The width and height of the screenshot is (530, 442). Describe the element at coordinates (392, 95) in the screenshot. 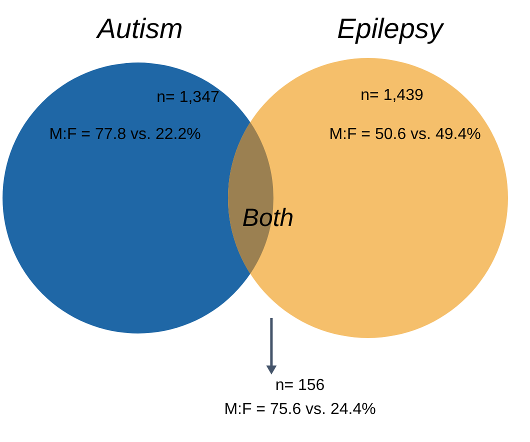

I see `data-label: n= 1,439` at that location.